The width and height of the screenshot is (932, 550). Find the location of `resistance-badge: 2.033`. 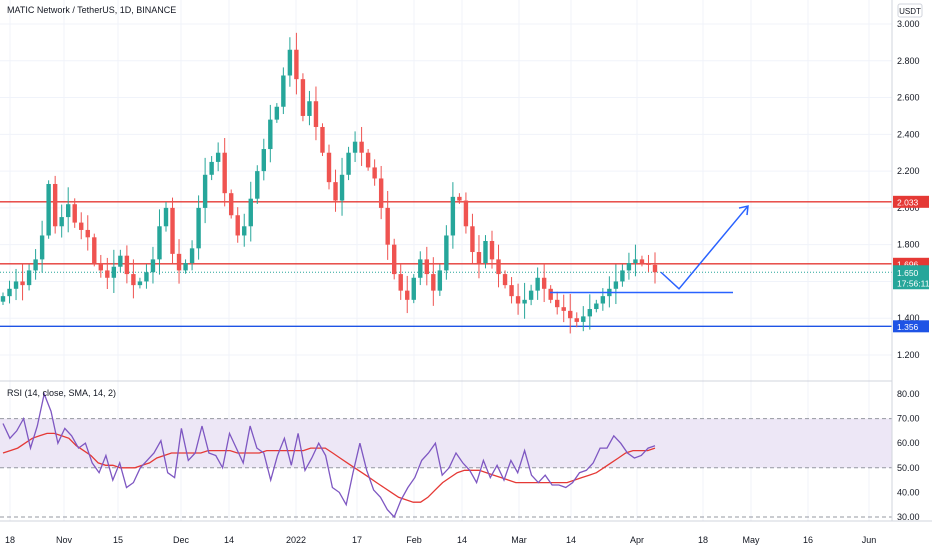

resistance-badge: 2.033 is located at coordinates (911, 201).